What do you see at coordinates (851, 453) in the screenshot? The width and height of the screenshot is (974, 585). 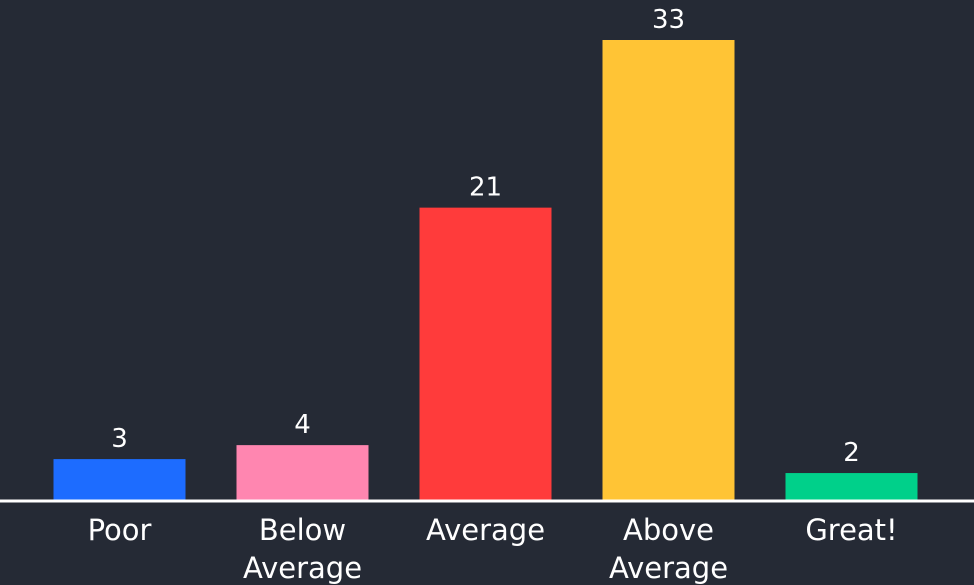 I see `value-label-4: 2` at bounding box center [851, 453].